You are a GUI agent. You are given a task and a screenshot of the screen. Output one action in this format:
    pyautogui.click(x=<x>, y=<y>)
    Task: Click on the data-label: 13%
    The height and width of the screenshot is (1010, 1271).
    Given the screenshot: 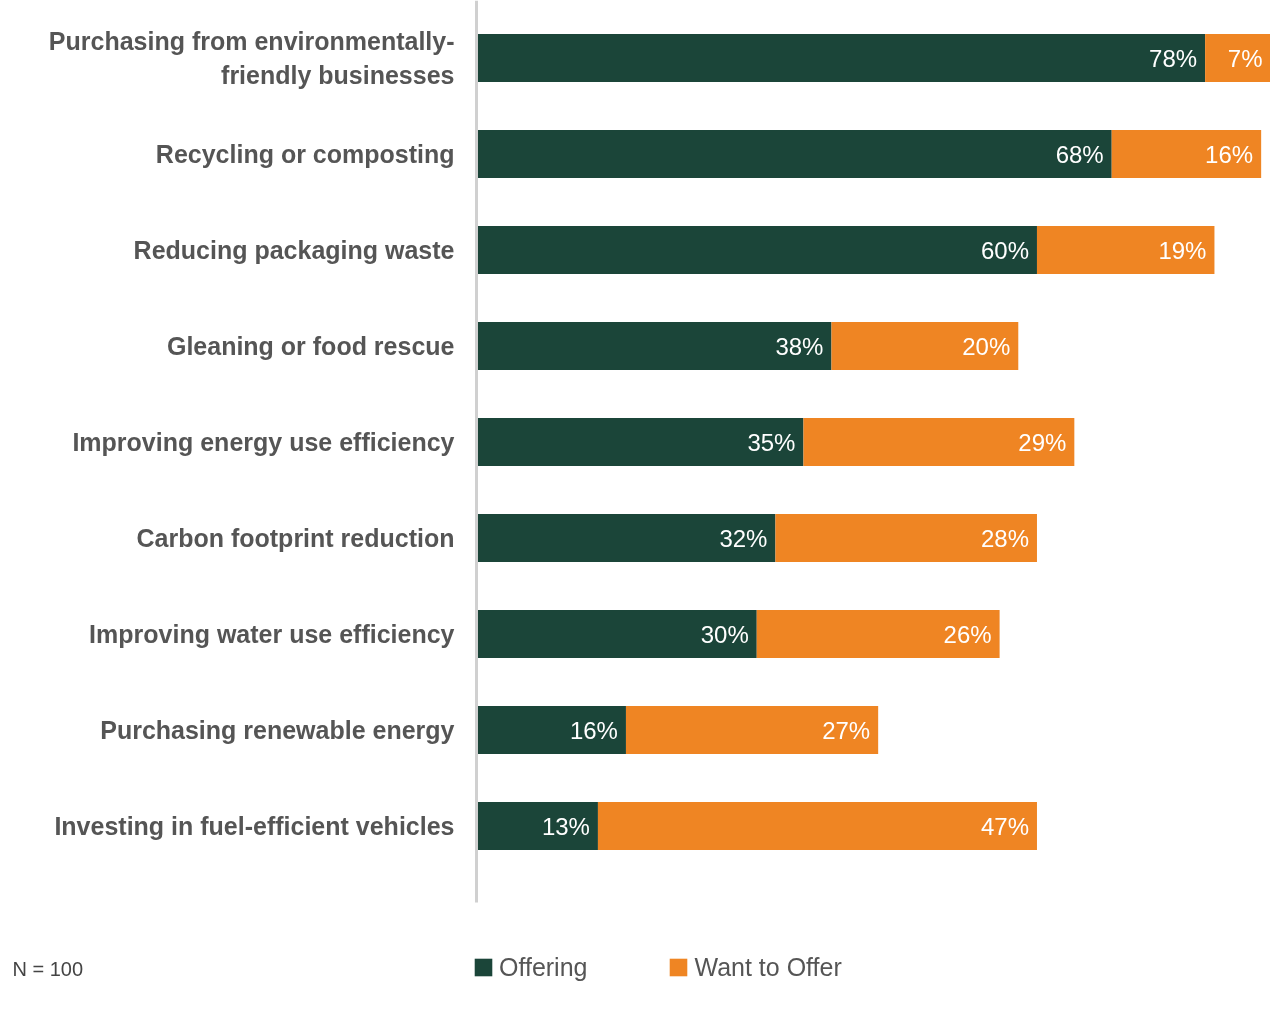 What is the action you would take?
    pyautogui.click(x=565, y=826)
    